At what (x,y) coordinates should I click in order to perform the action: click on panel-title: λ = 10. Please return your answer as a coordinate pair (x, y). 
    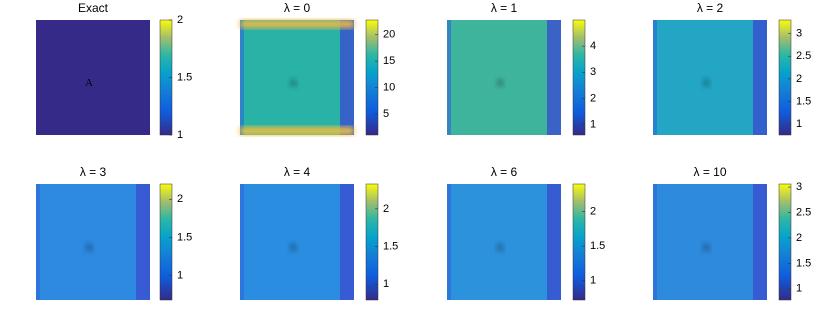
    Looking at the image, I should click on (709, 172).